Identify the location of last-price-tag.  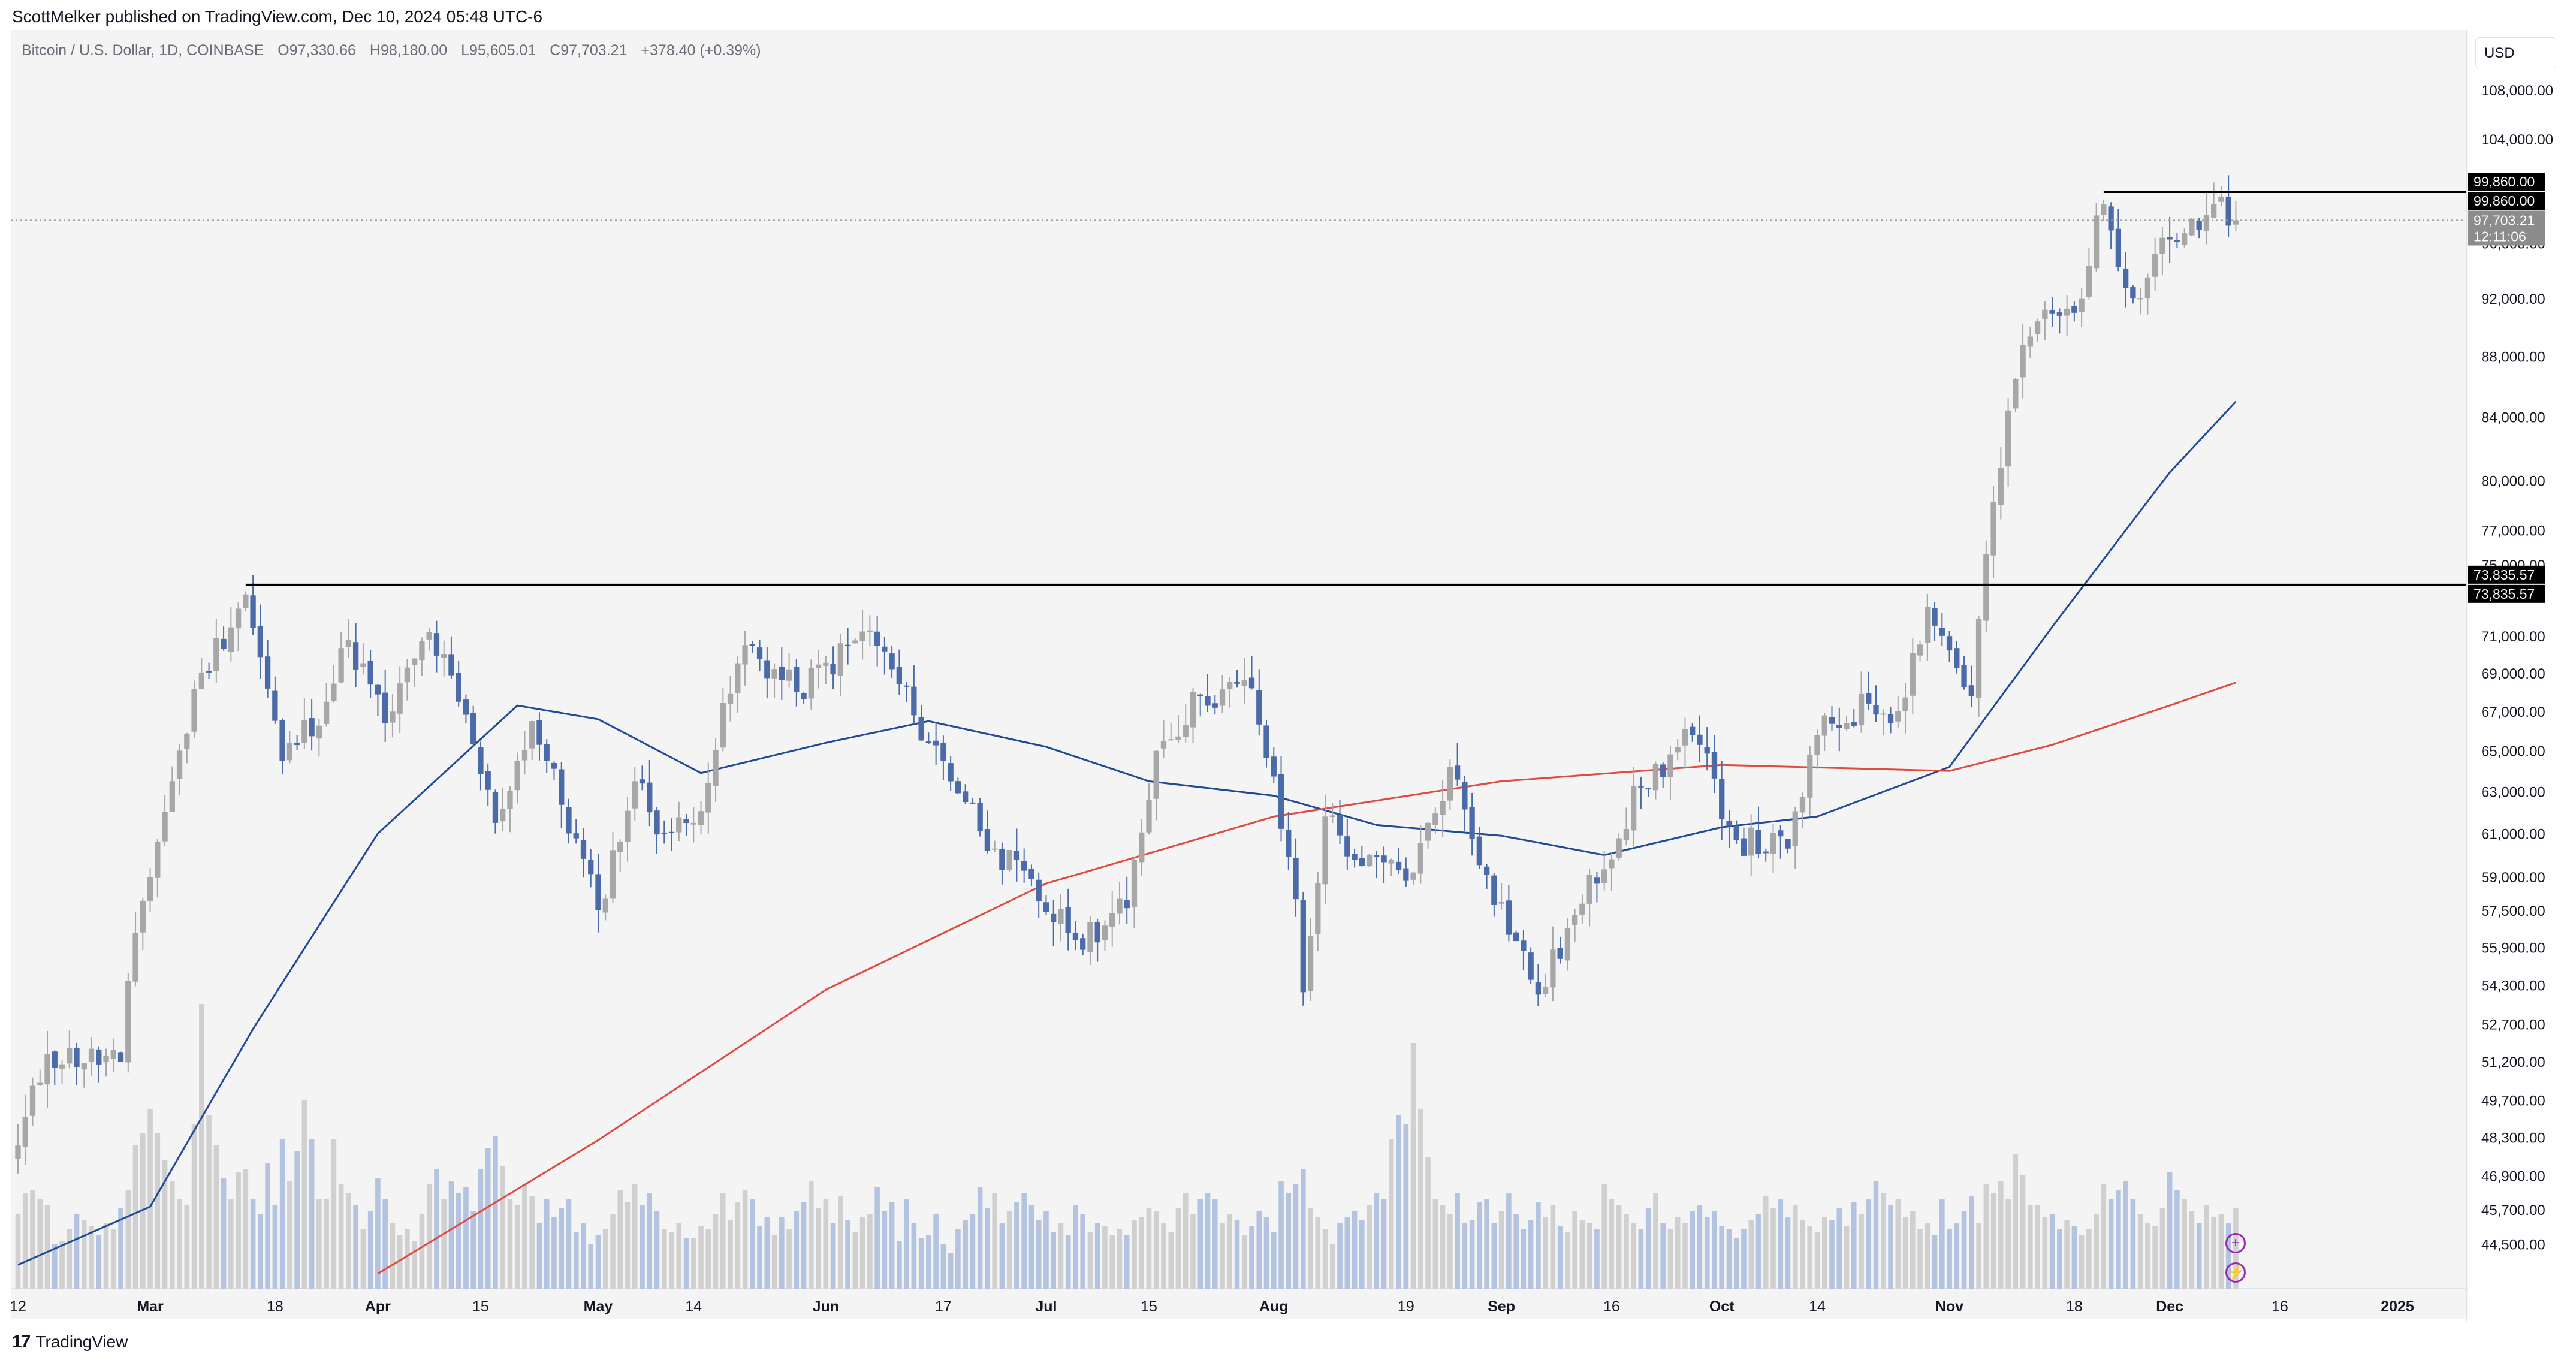
(2506, 228).